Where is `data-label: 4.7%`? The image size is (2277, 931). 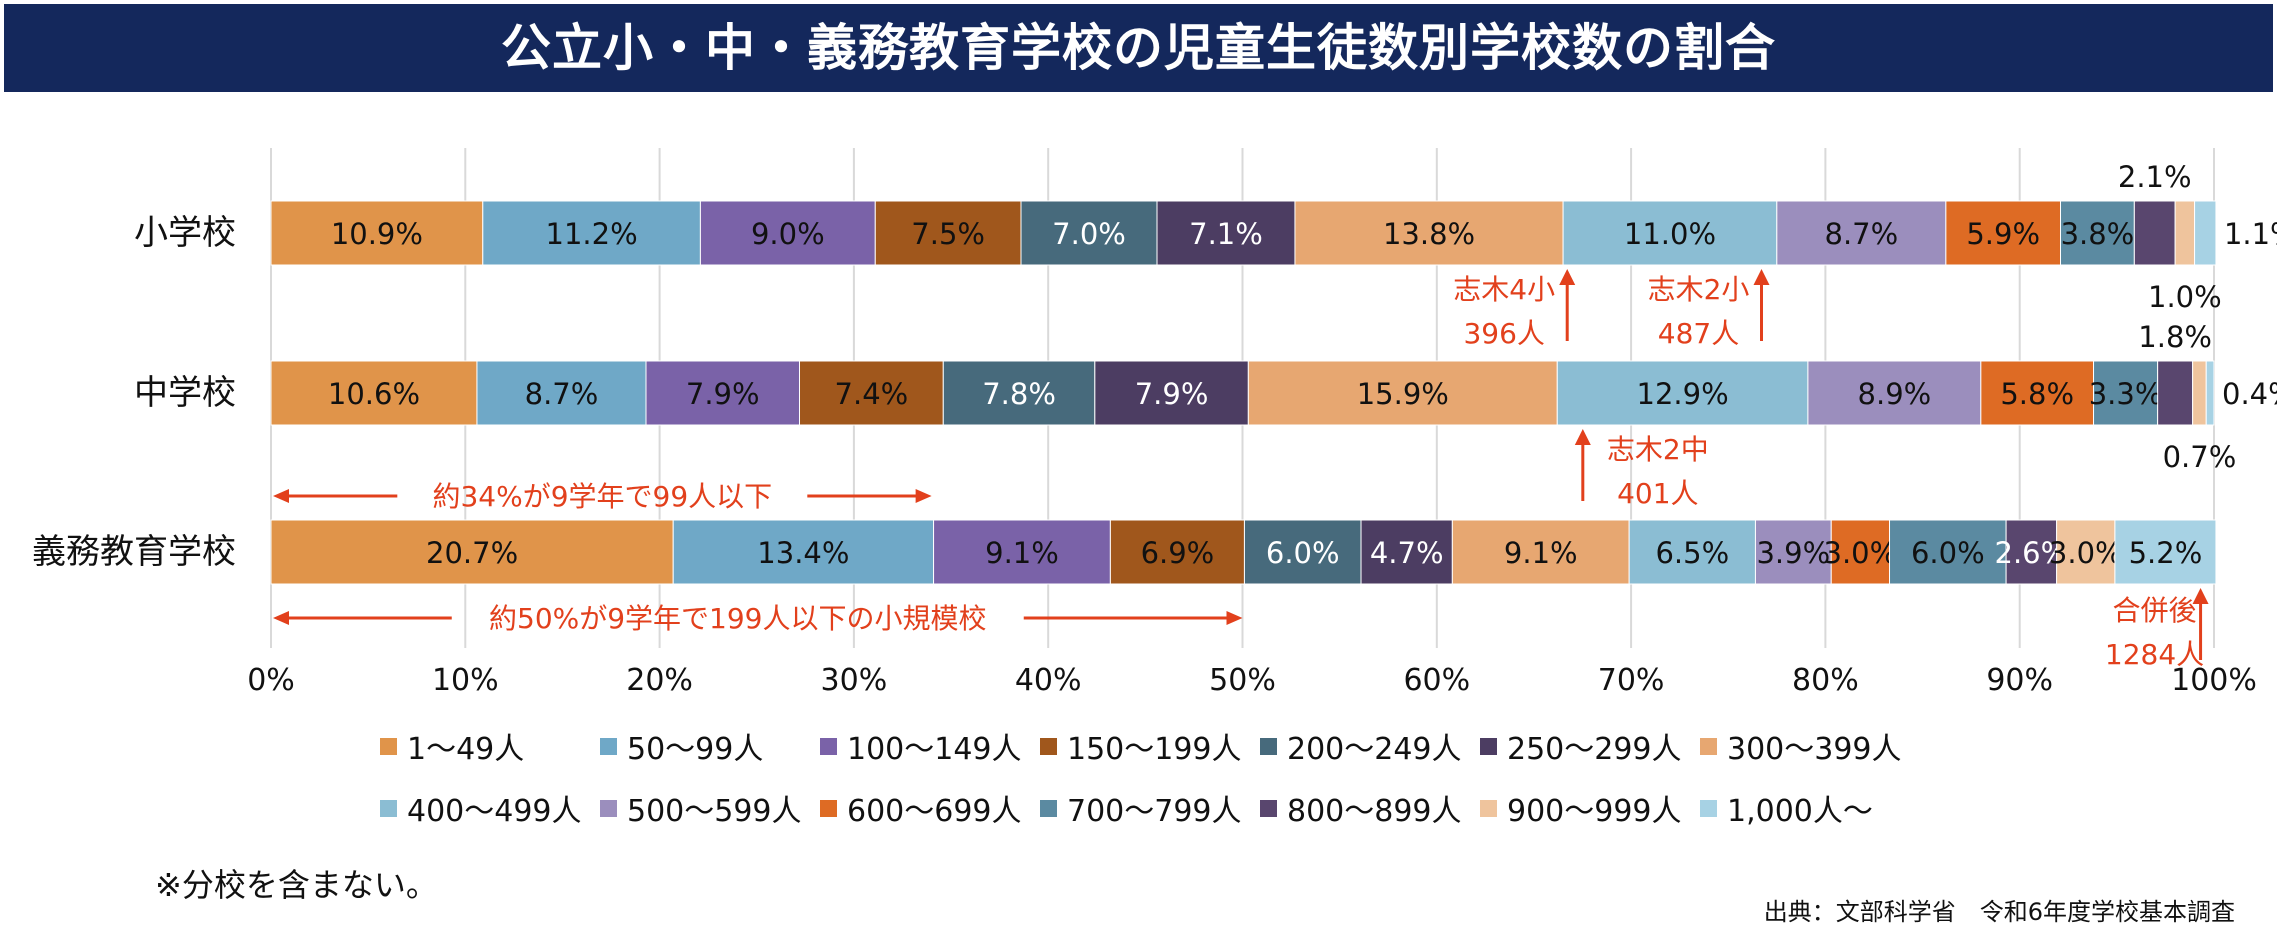 data-label: 4.7% is located at coordinates (1407, 553).